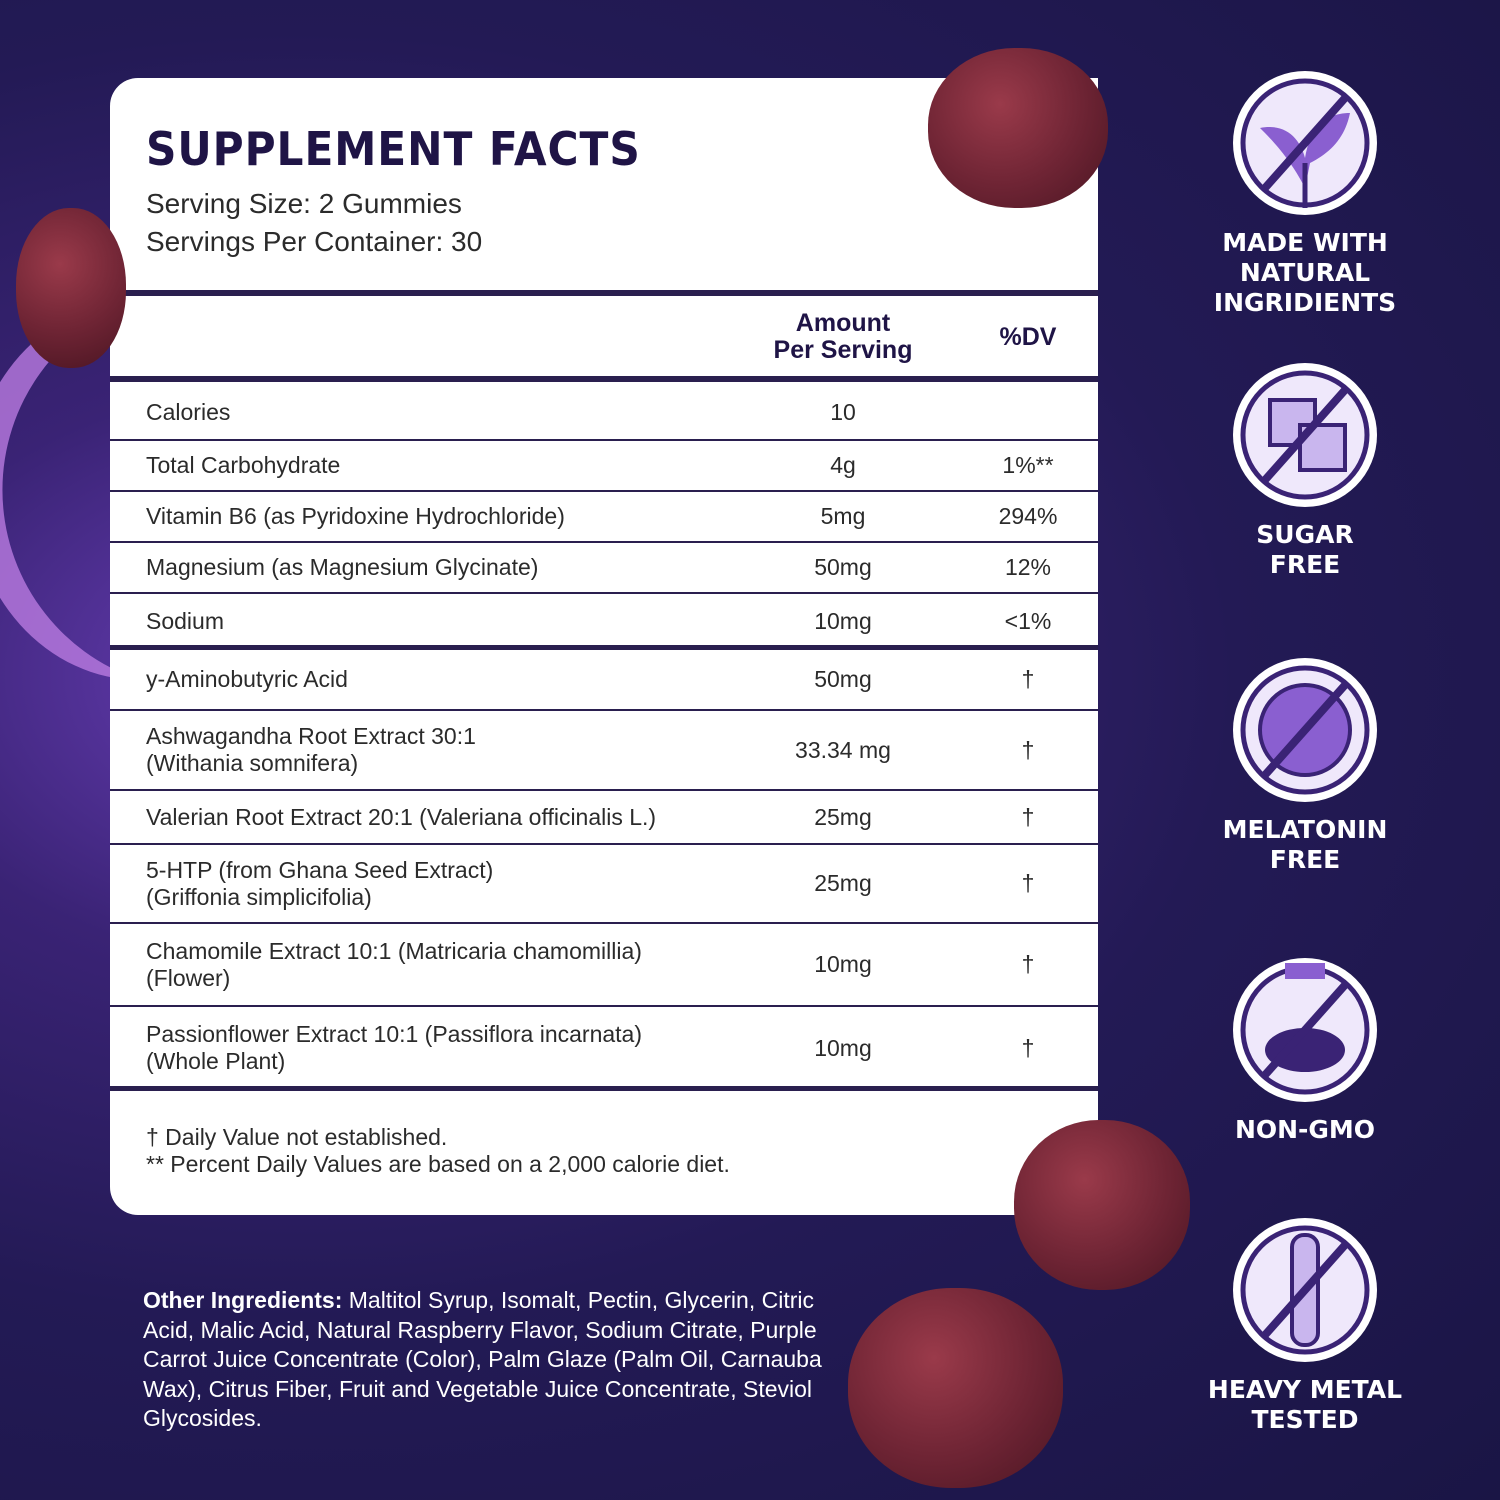 The image size is (1500, 1500). What do you see at coordinates (216, 1061) in the screenshot?
I see `name-line: (Whole Plant)` at bounding box center [216, 1061].